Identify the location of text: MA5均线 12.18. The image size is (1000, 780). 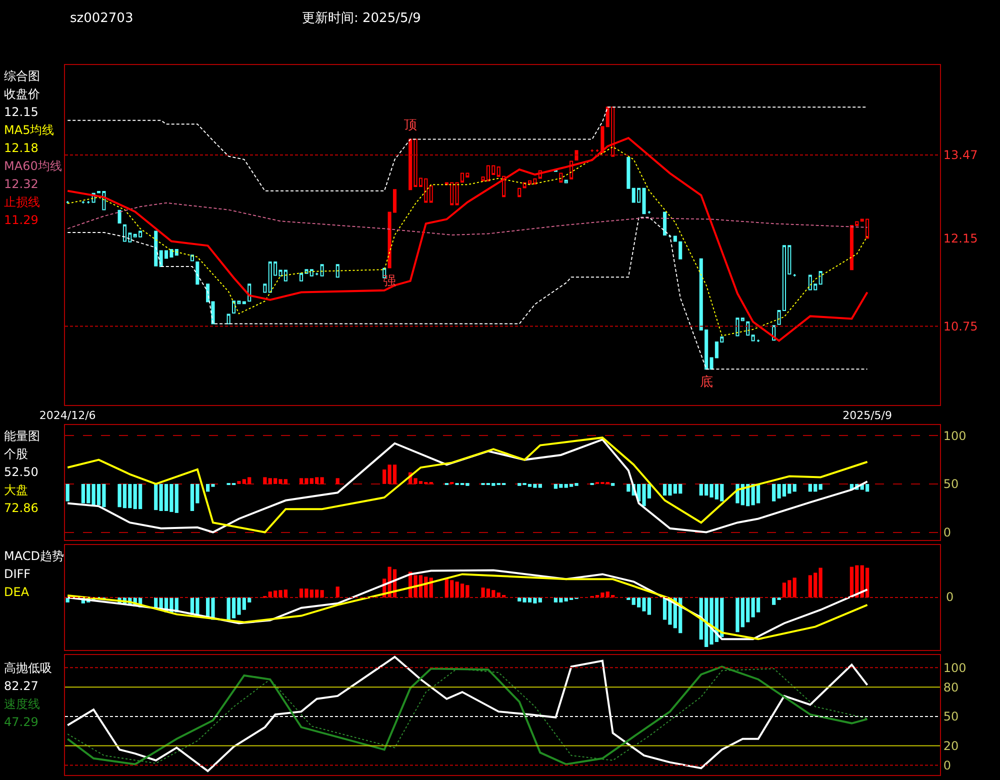
(29, 139).